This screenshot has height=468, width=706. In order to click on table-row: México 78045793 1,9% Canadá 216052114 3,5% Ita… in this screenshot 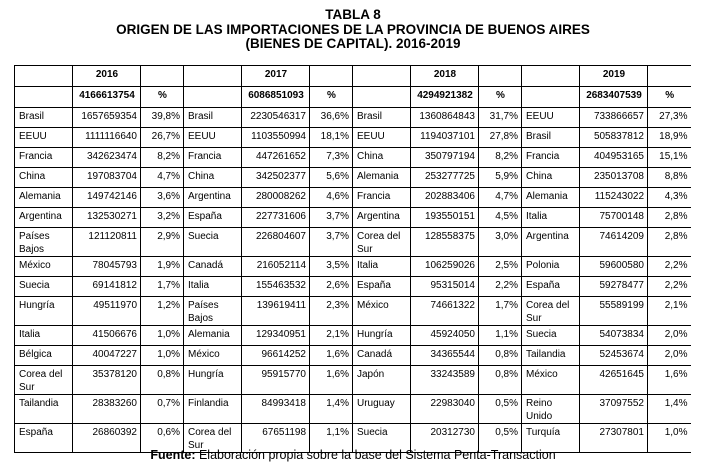, I will do `click(352, 266)`.